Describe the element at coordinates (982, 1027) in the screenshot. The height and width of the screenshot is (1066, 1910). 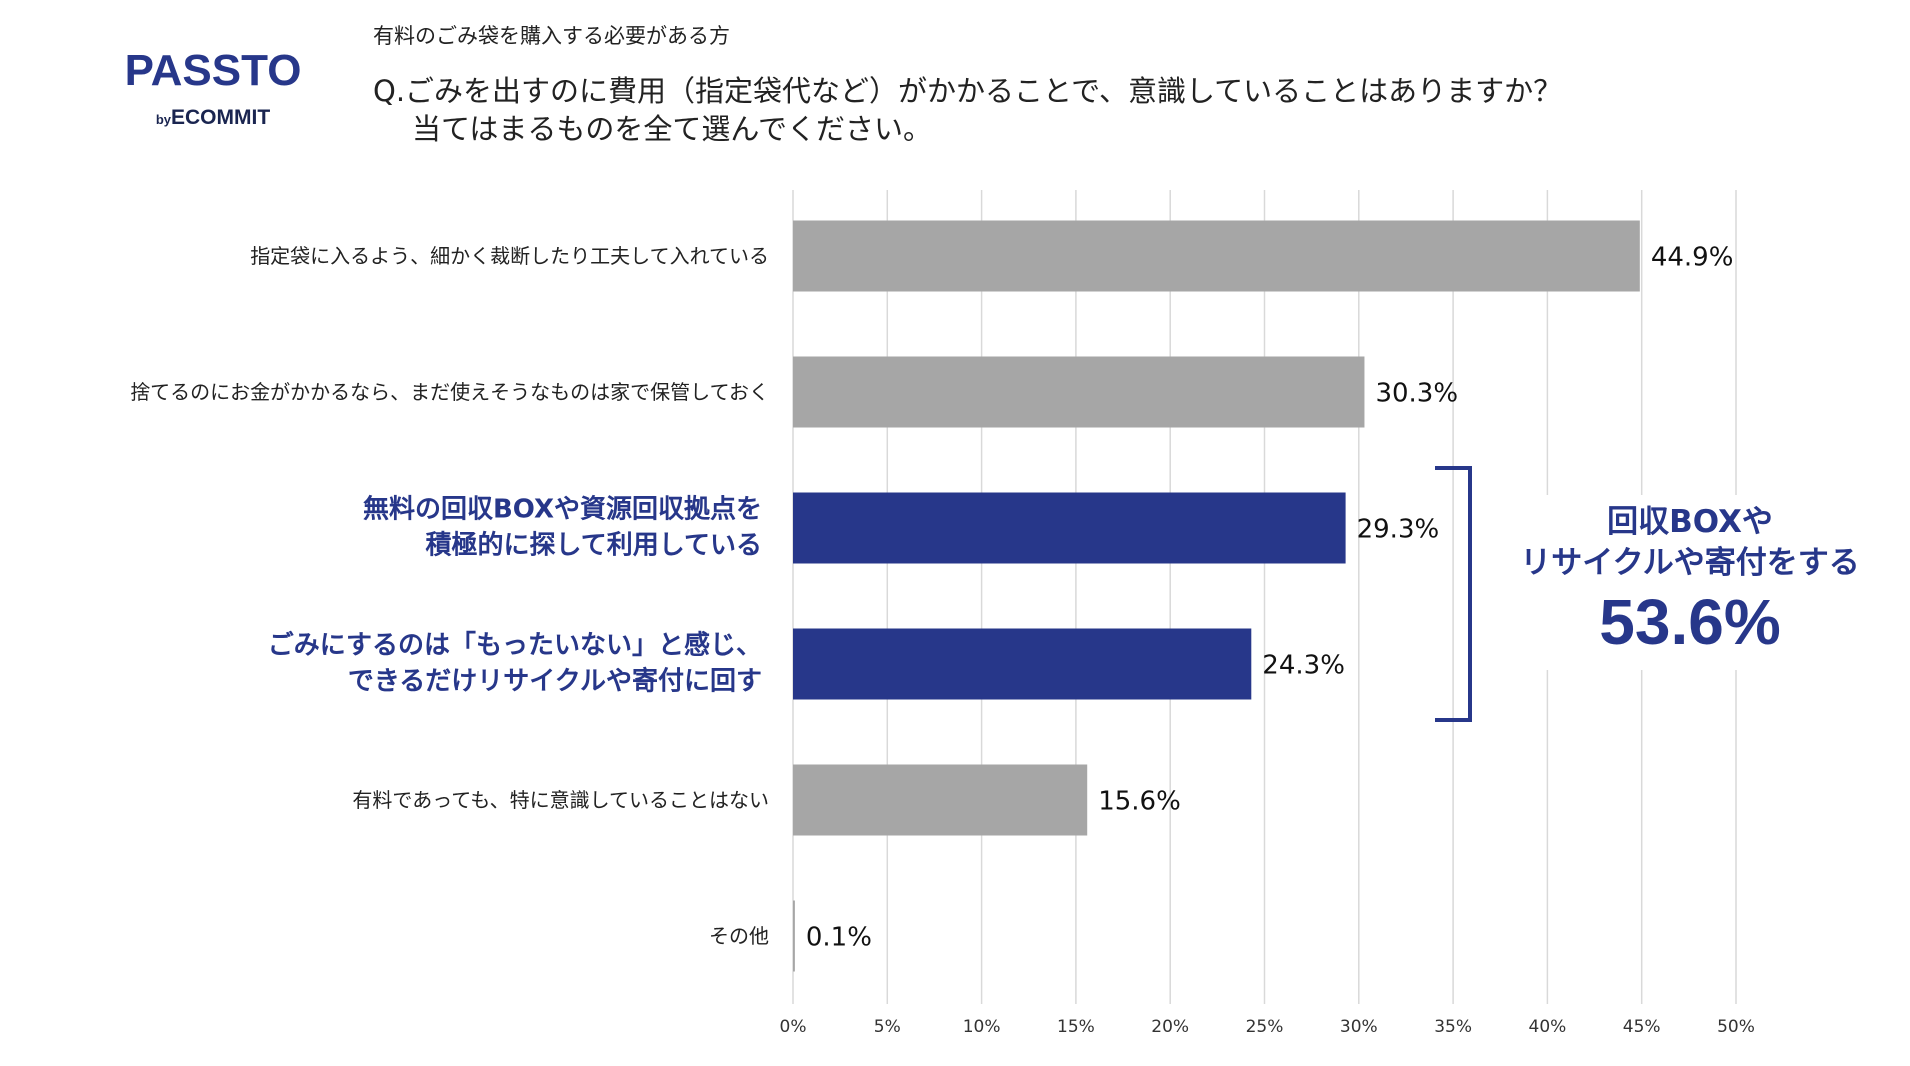
I see `x-tick-label: 10%` at that location.